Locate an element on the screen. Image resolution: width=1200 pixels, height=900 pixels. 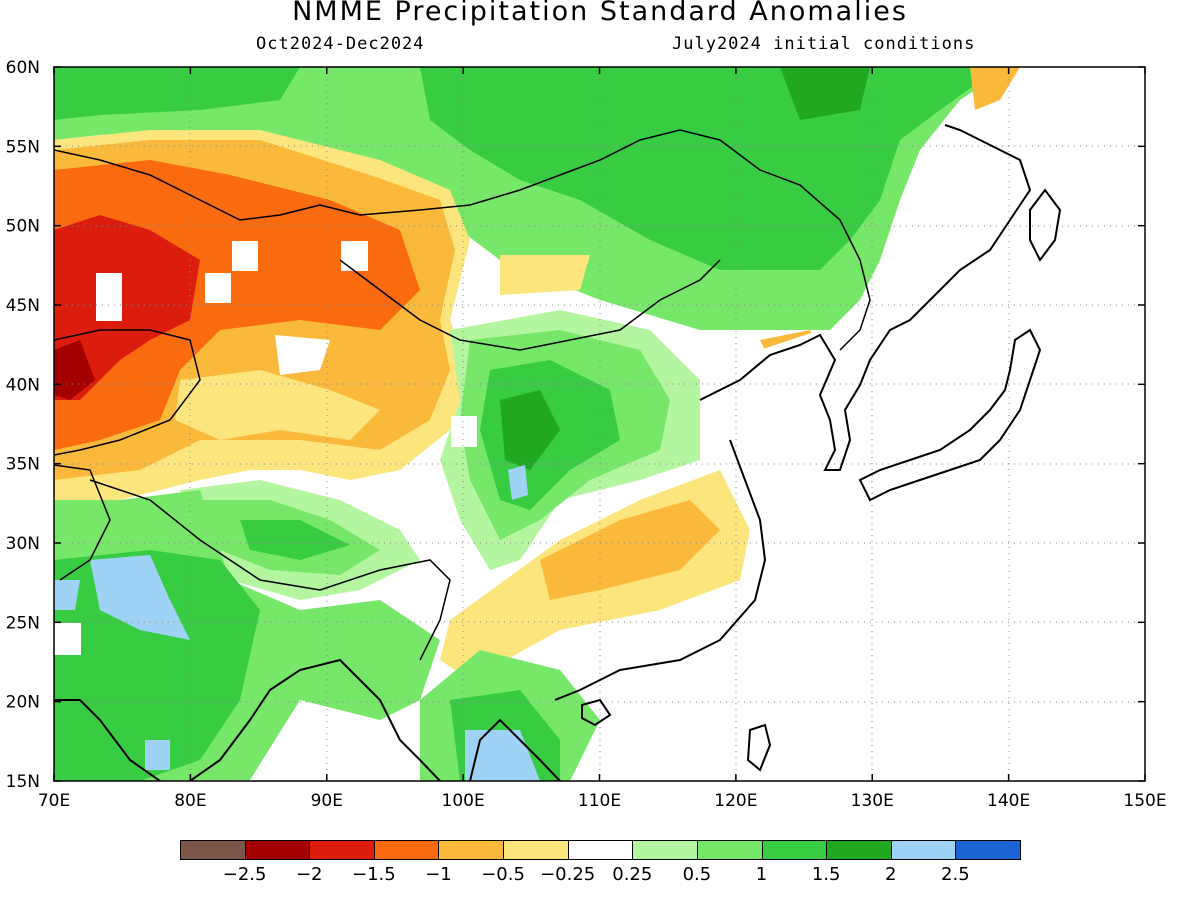
lon-label: 90E is located at coordinates (327, 801).